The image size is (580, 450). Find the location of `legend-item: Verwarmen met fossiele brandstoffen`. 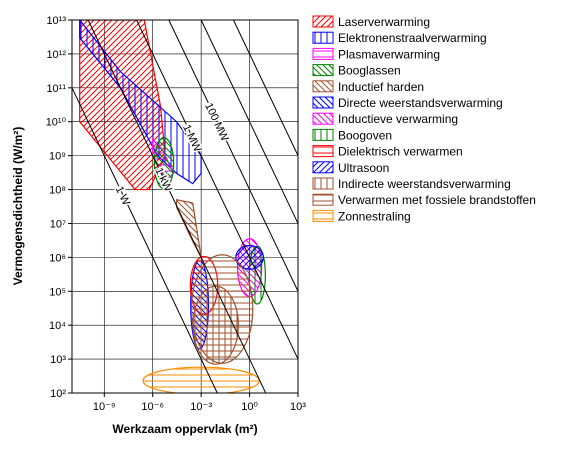

legend-item: Verwarmen met fossiele brandstoffen is located at coordinates (424, 200).